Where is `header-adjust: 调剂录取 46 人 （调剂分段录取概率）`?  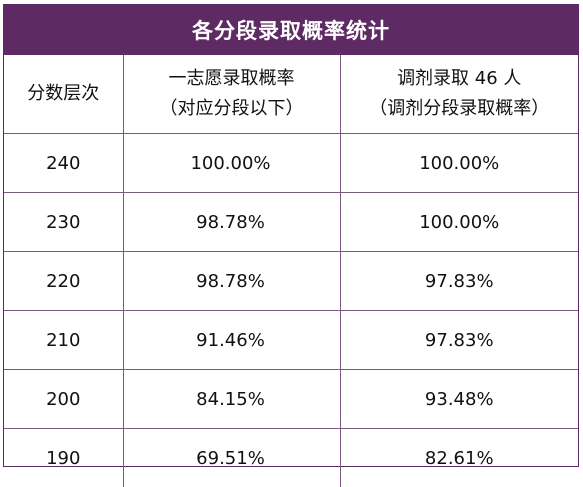
header-adjust: 调剂录取 46 人 （调剂分段录取概率） is located at coordinates (459, 94).